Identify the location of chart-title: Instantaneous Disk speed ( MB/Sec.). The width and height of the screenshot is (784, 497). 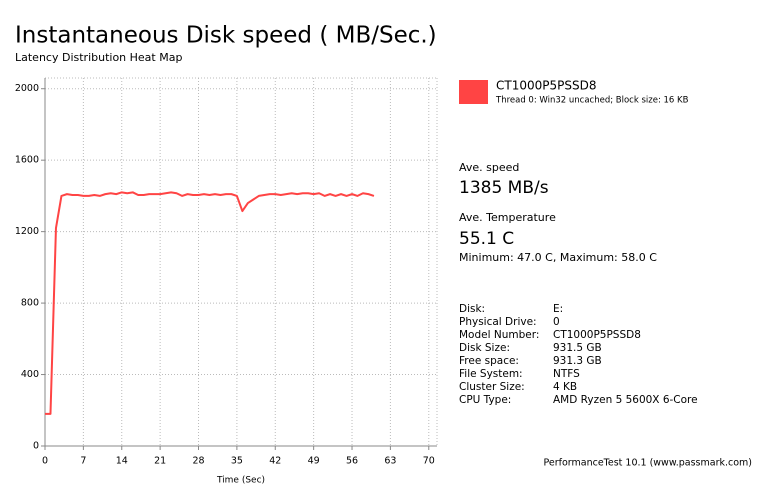
(226, 36).